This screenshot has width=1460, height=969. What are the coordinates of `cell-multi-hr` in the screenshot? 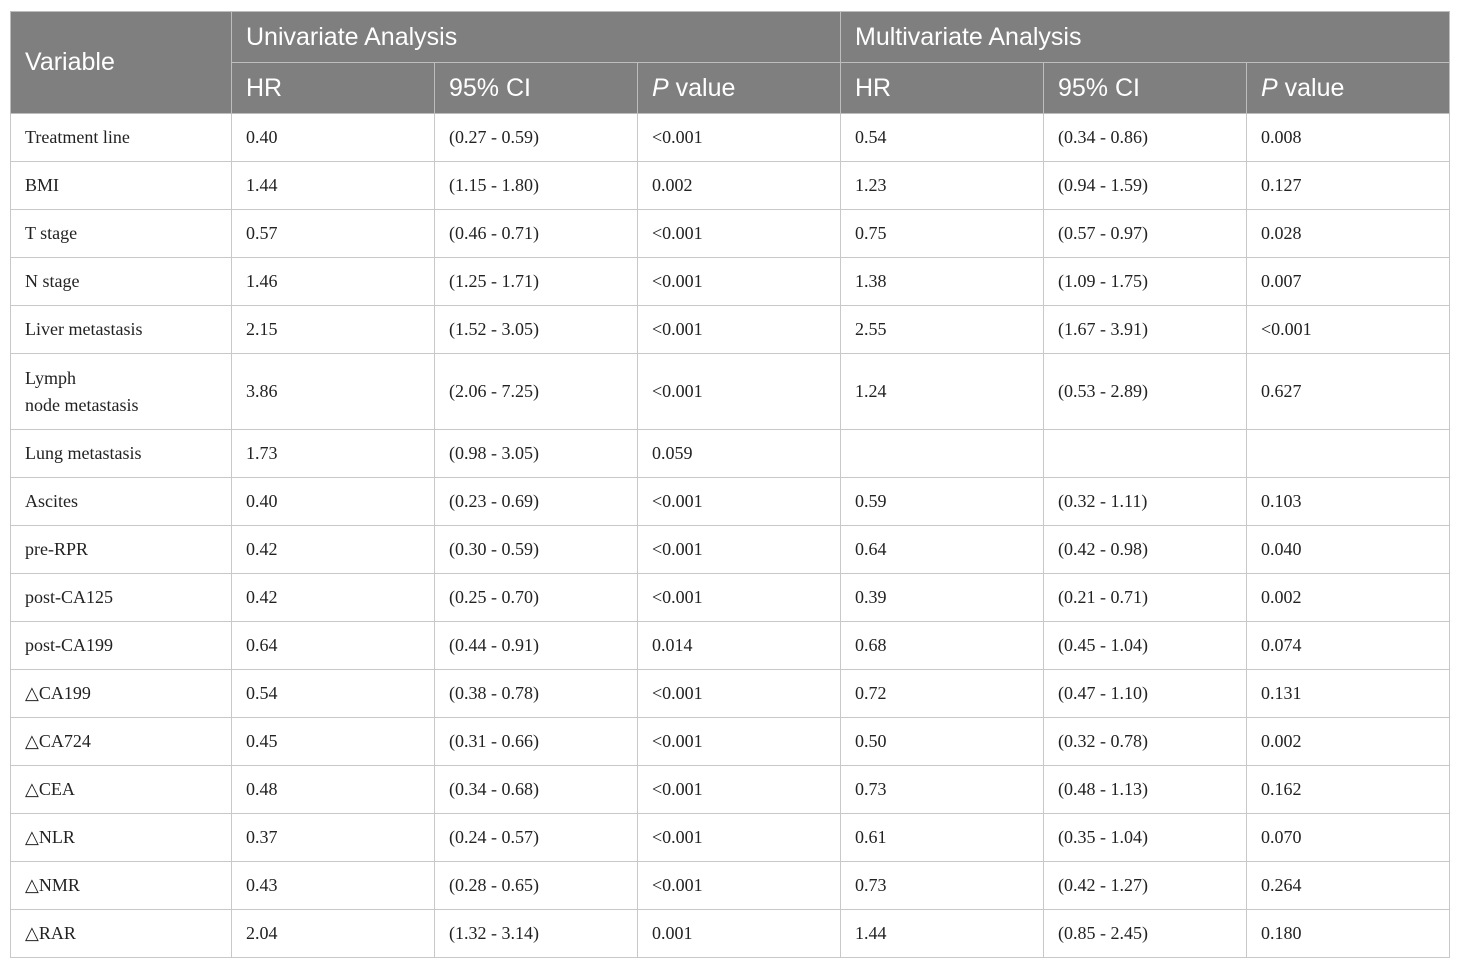 It's located at (942, 453).